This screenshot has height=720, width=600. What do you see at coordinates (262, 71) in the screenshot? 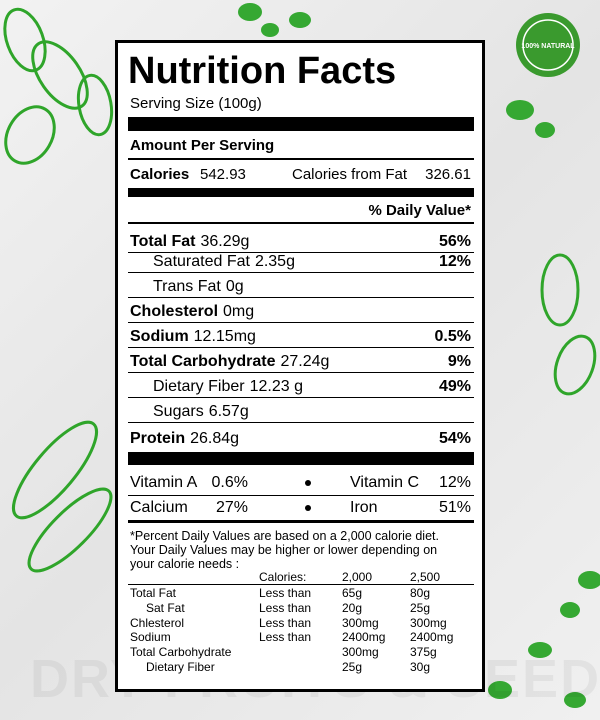
I see `title: Nutrition Facts` at bounding box center [262, 71].